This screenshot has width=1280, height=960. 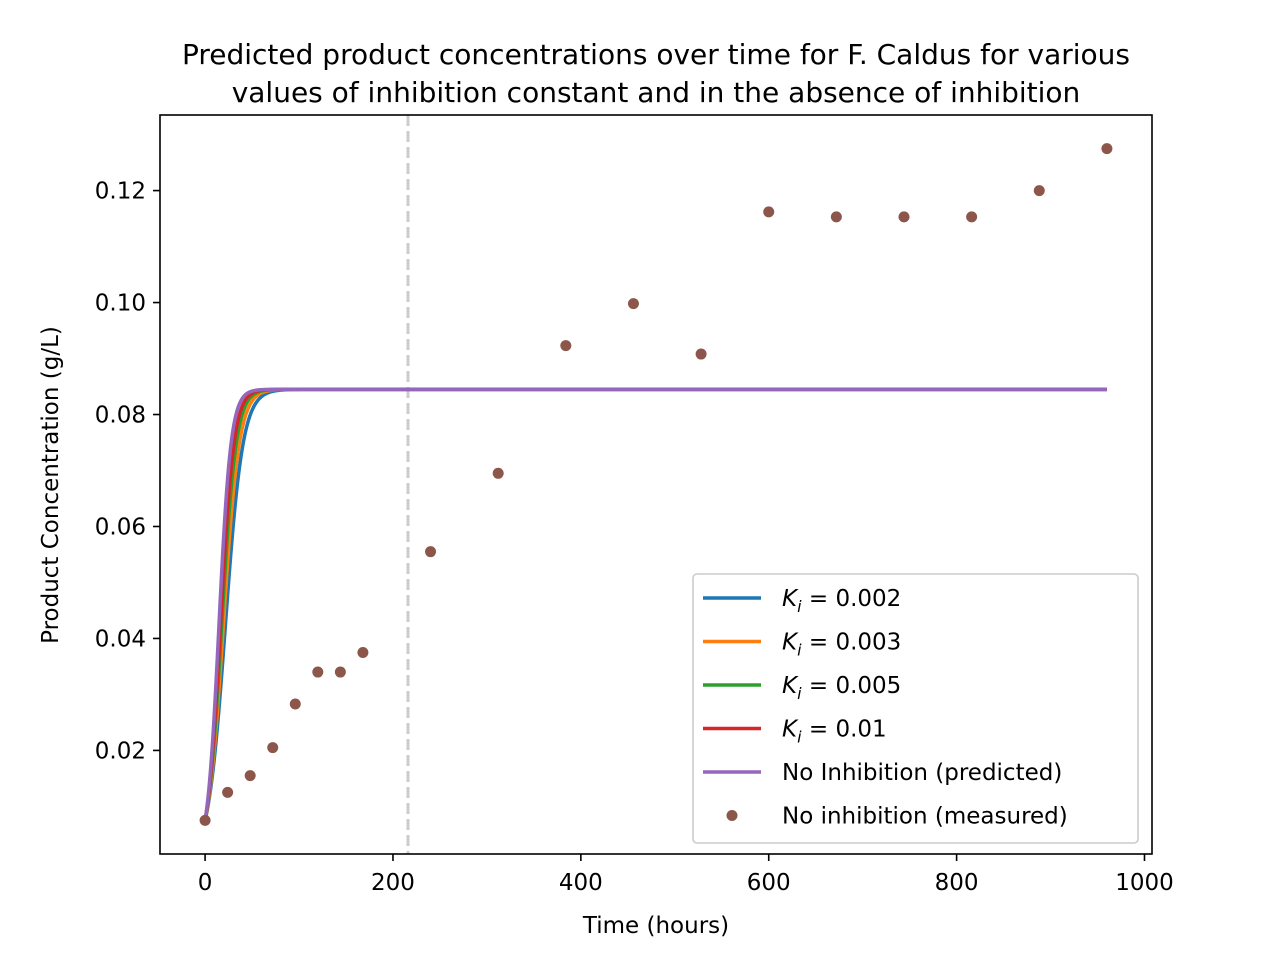 What do you see at coordinates (1144, 883) in the screenshot?
I see `x-tick-label: 1000` at bounding box center [1144, 883].